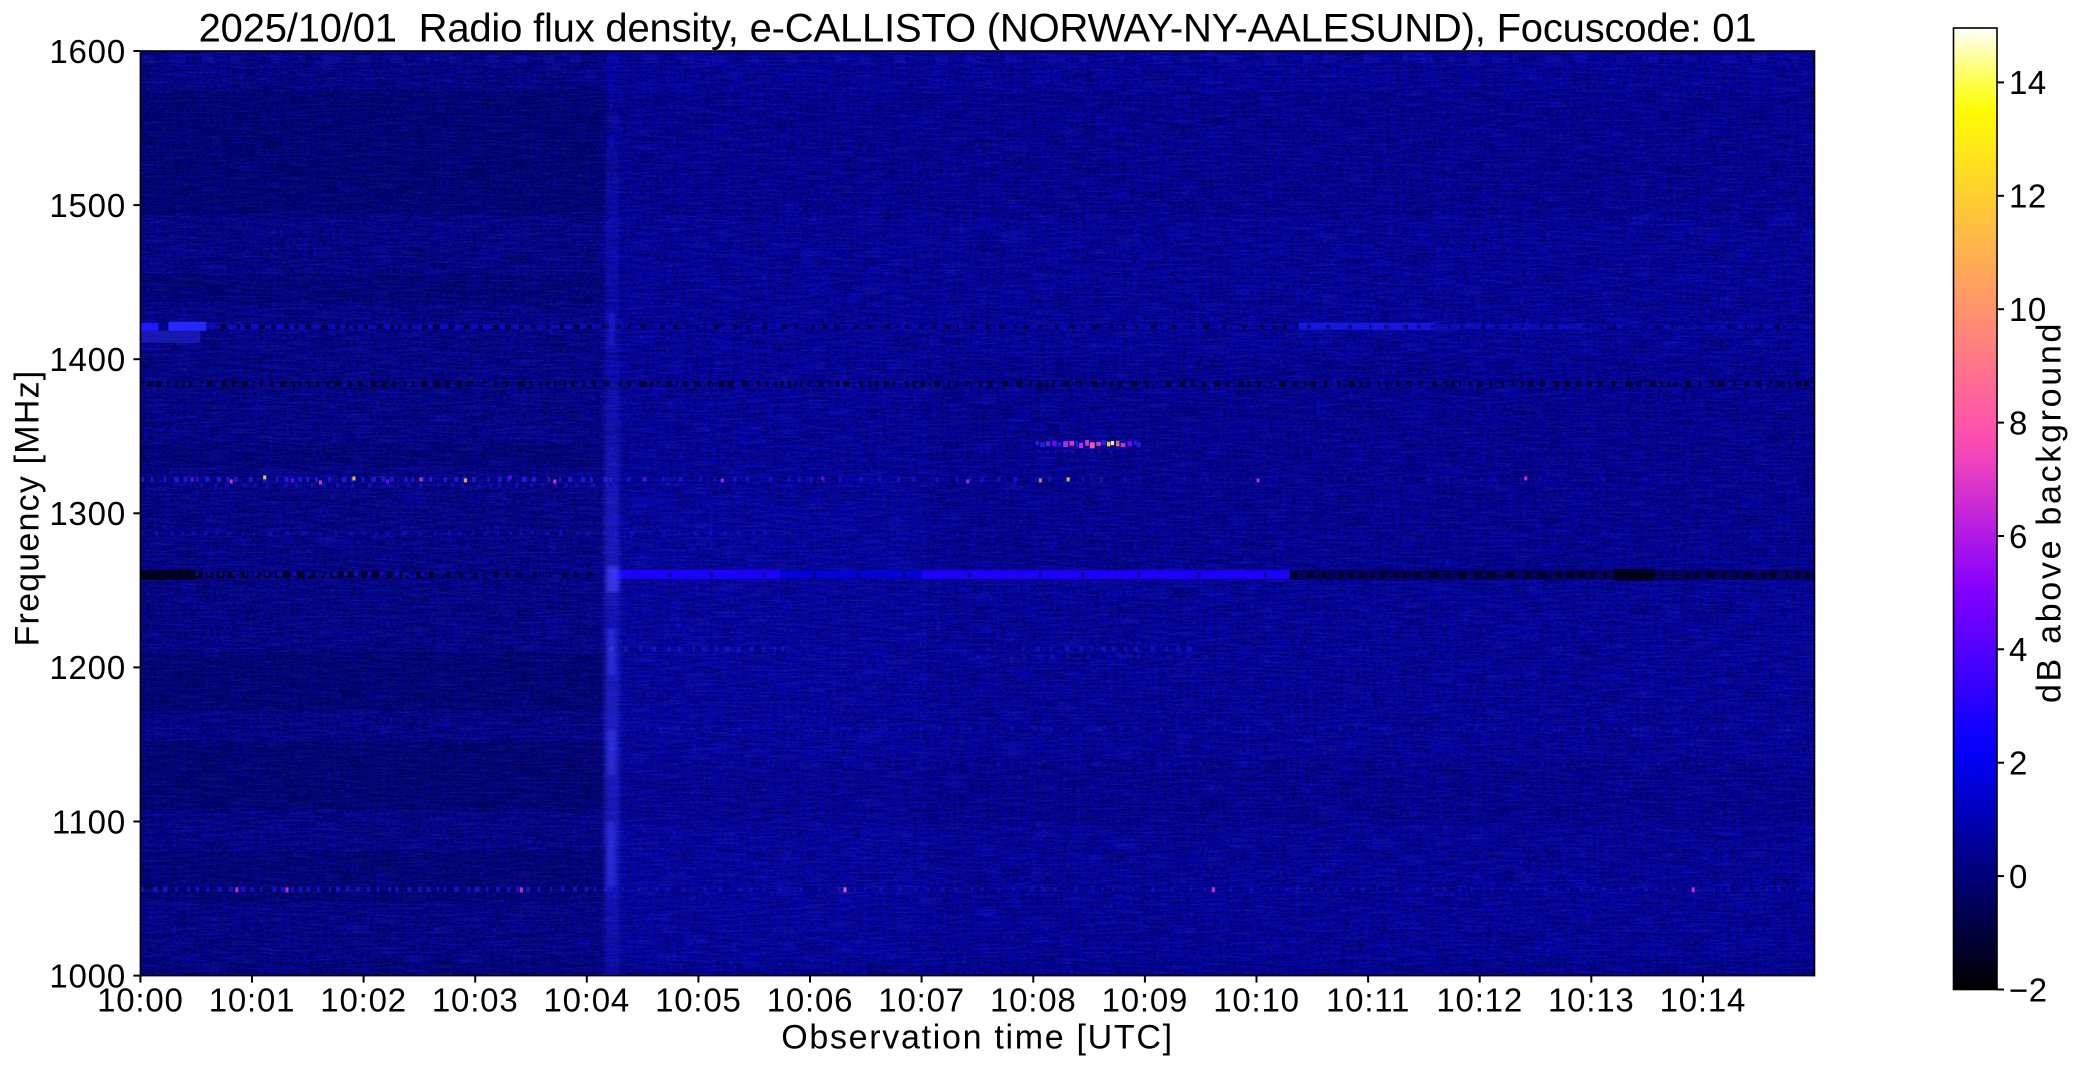  I want to click on svg-text: 12, so click(2028, 196).